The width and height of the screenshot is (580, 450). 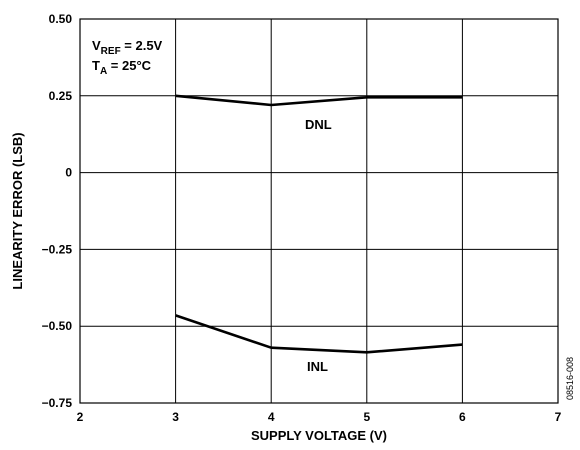 I want to click on y-tick-label: 0.25, so click(x=61, y=96).